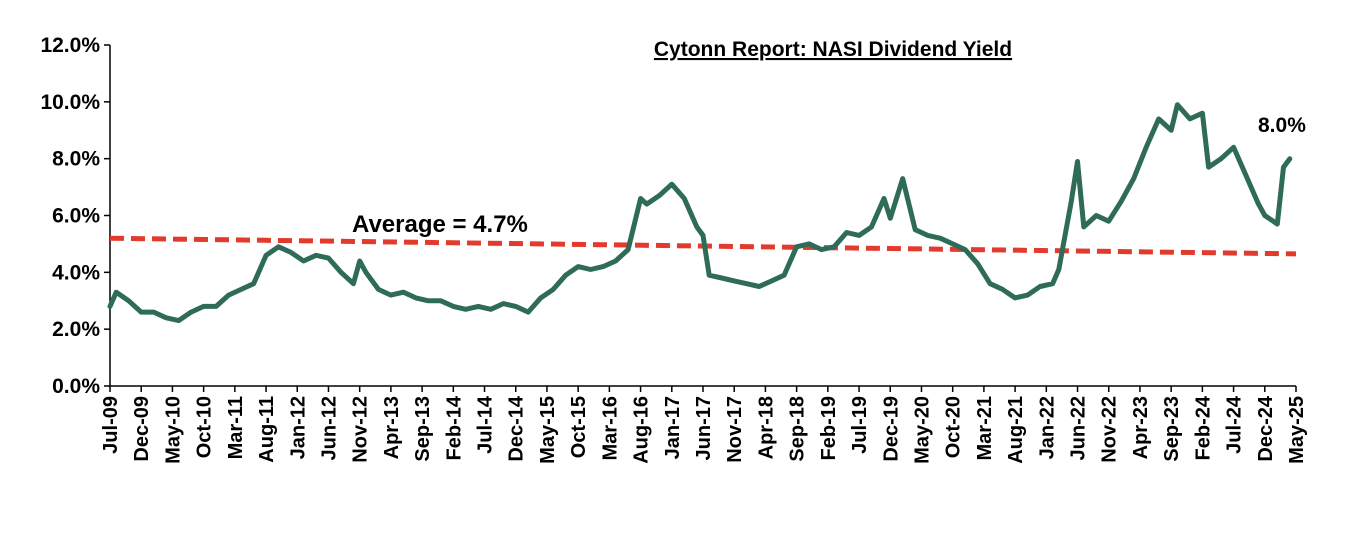  I want to click on x-tick-label: Nov-17, so click(735, 429).